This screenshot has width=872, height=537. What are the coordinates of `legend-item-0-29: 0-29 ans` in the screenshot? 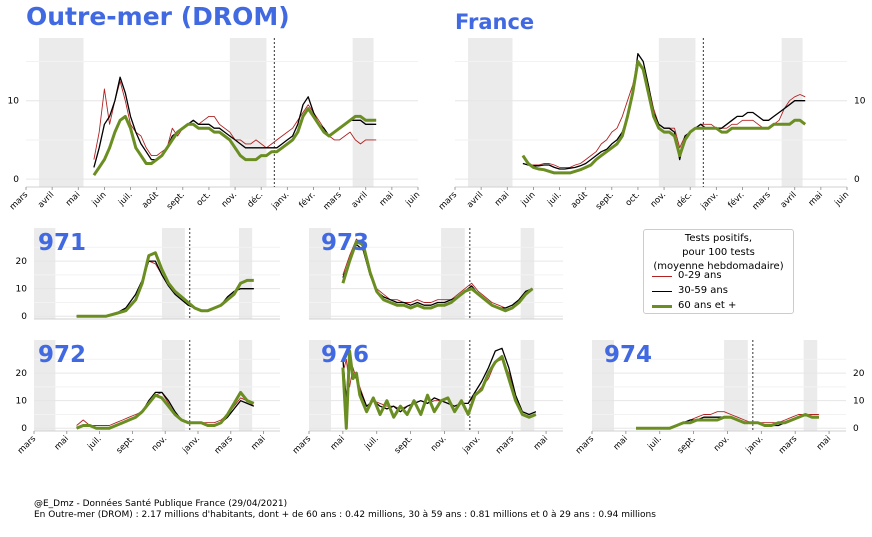 It's located at (687, 276).